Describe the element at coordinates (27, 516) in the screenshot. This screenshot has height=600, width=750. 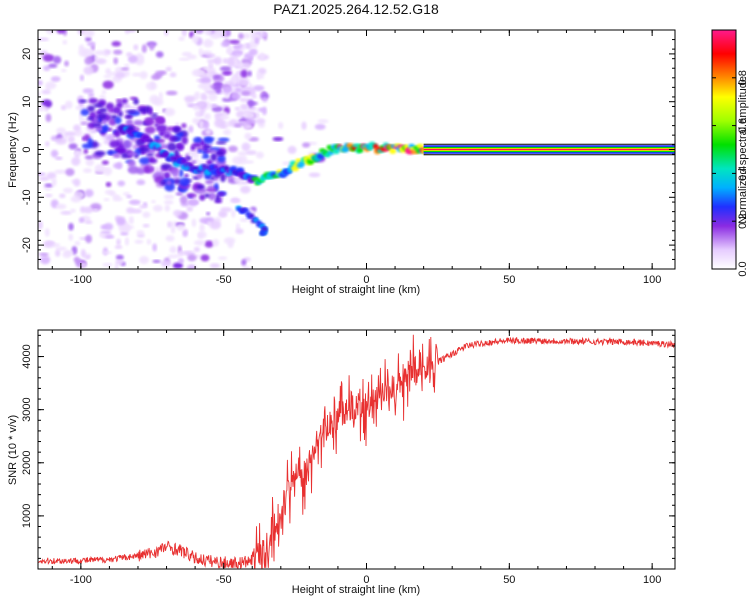
I see `snr-ytick-label: 1000` at that location.